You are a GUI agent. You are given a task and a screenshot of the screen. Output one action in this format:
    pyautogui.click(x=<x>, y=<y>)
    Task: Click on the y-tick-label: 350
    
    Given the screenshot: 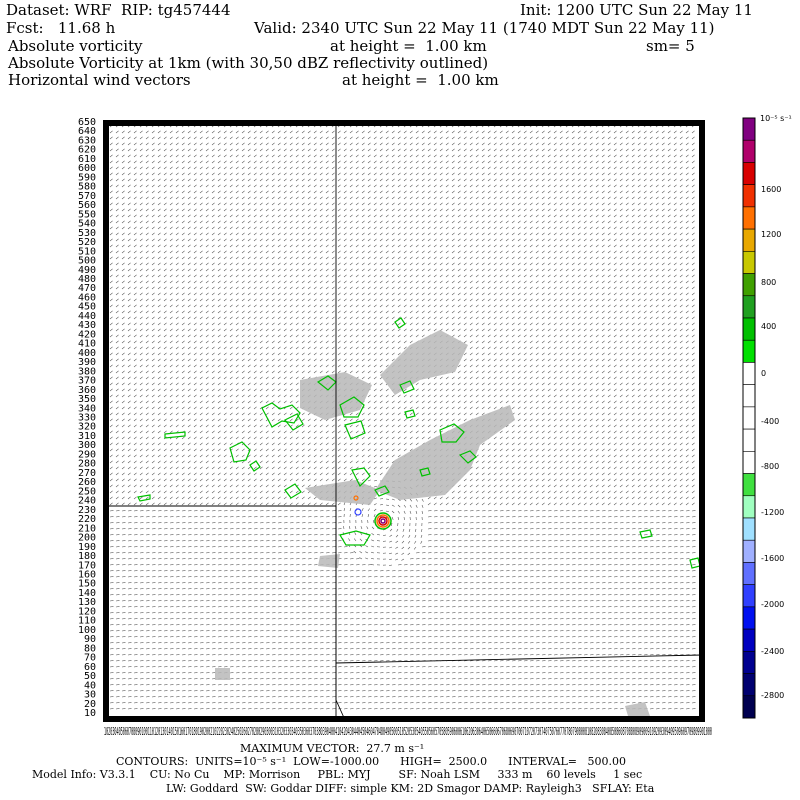 What is the action you would take?
    pyautogui.click(x=87, y=399)
    